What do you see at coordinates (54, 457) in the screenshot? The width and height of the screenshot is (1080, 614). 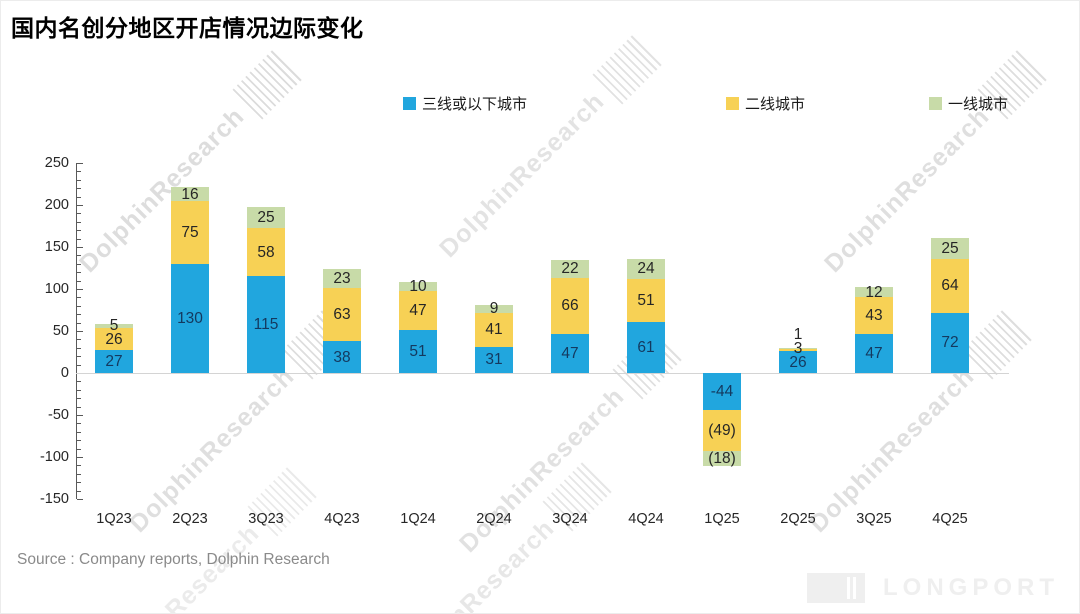 I see `y-axis-tick-label: -100` at bounding box center [54, 457].